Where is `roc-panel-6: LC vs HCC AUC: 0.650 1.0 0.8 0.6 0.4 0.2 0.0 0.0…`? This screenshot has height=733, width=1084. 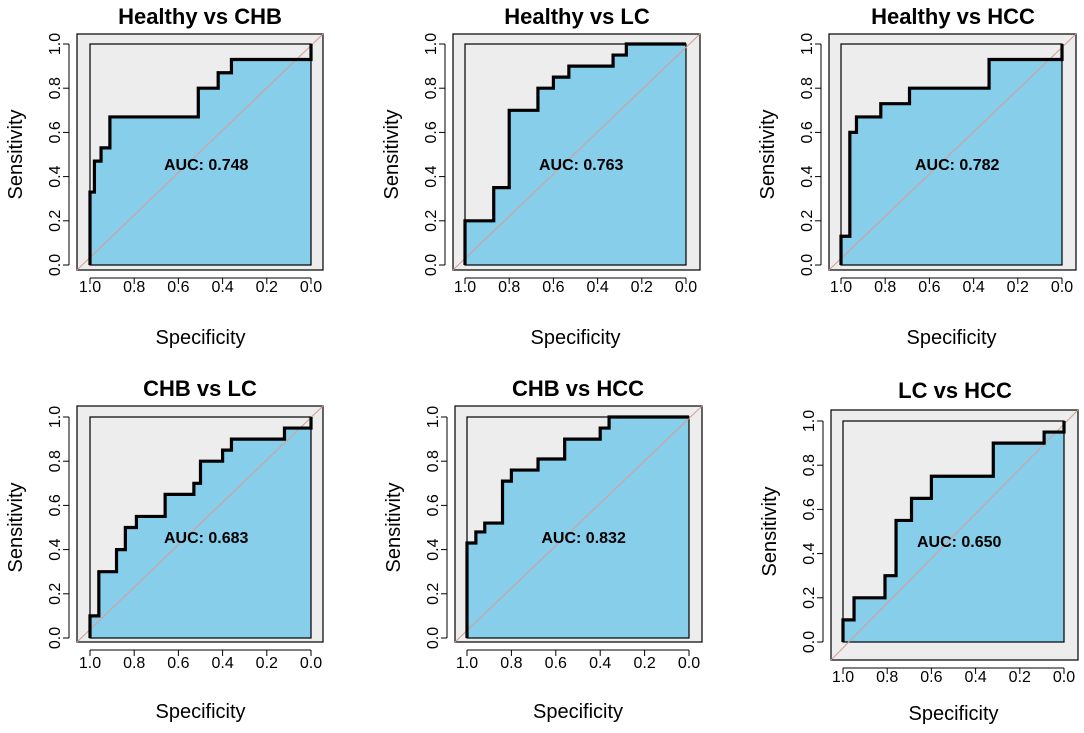
roc-panel-6: LC vs HCC AUC: 0.650 1.0 0.8 0.6 0.4 0.2 0.0 0.0… is located at coordinates (919, 551).